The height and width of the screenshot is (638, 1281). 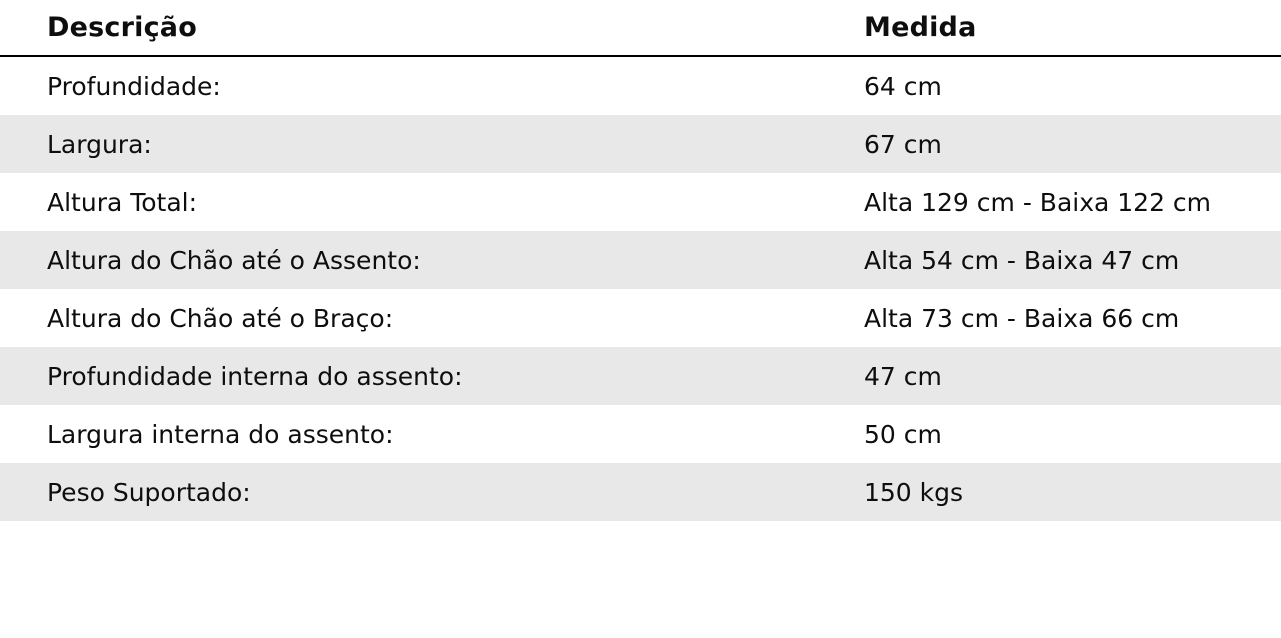 I want to click on spec-name-cell: Largura interna do assento:, so click(x=220, y=434).